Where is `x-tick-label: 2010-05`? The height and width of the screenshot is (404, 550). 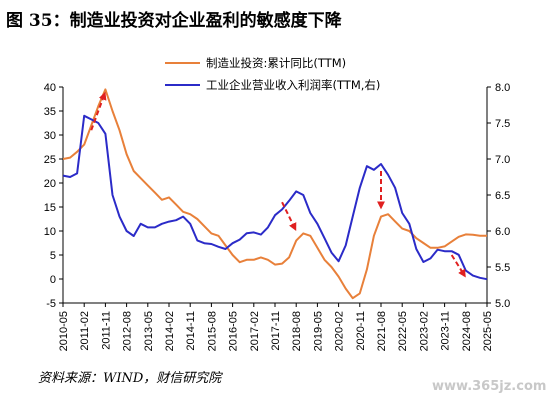
x-tick-label: 2010-05 is located at coordinates (64, 331).